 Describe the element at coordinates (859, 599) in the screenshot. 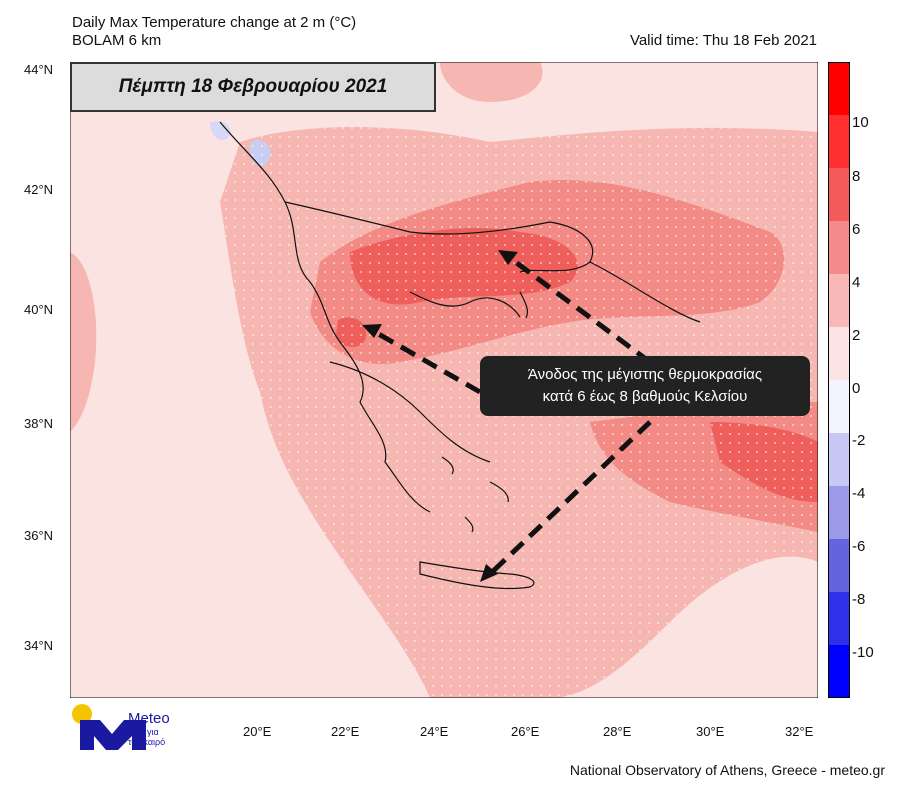

I see `colorbar-label: -8` at that location.